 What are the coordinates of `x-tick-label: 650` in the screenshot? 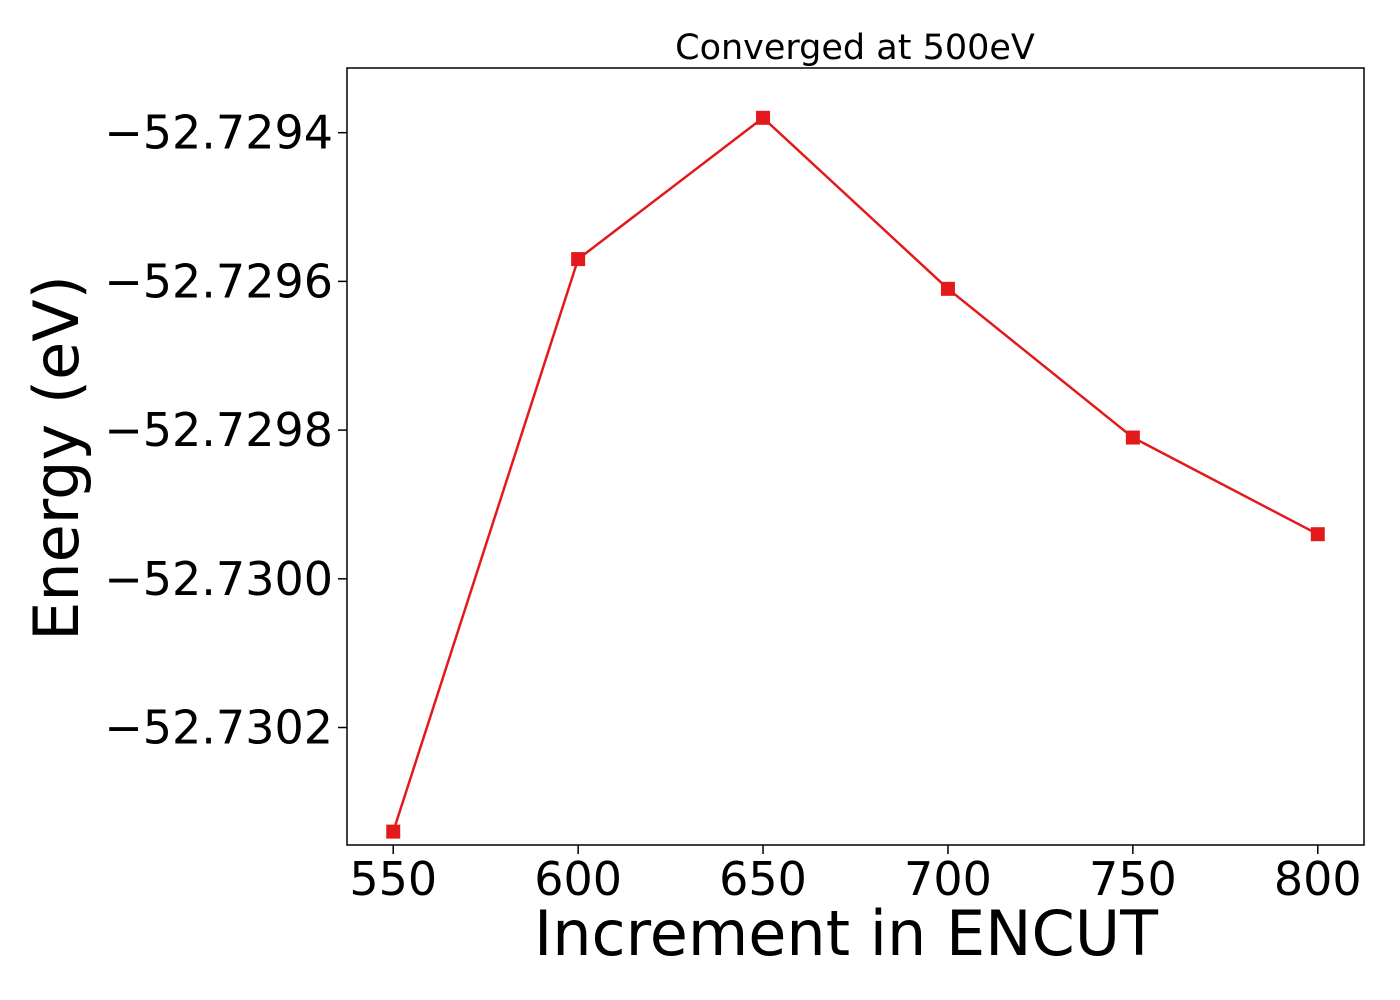 It's located at (763, 879).